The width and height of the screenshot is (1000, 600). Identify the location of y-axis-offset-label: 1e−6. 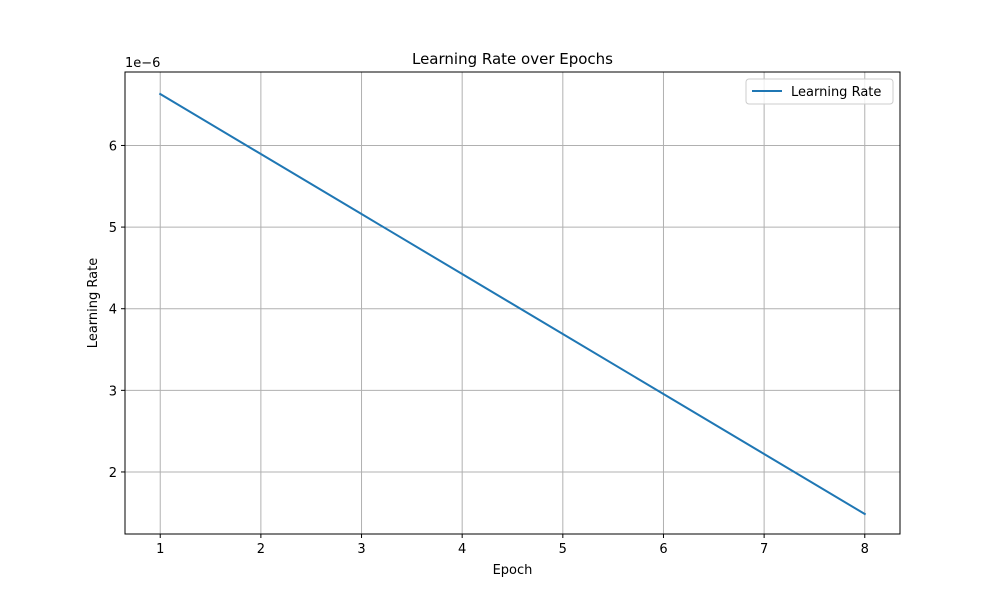
(142, 63).